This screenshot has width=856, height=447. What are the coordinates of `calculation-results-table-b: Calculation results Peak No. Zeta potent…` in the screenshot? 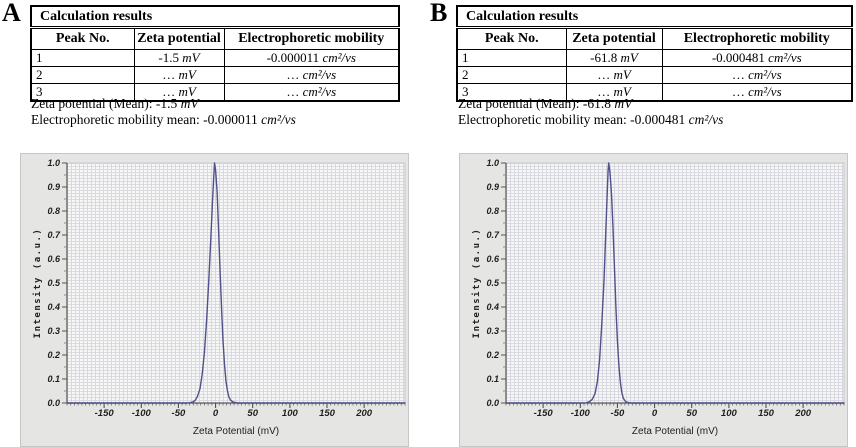 It's located at (655, 53).